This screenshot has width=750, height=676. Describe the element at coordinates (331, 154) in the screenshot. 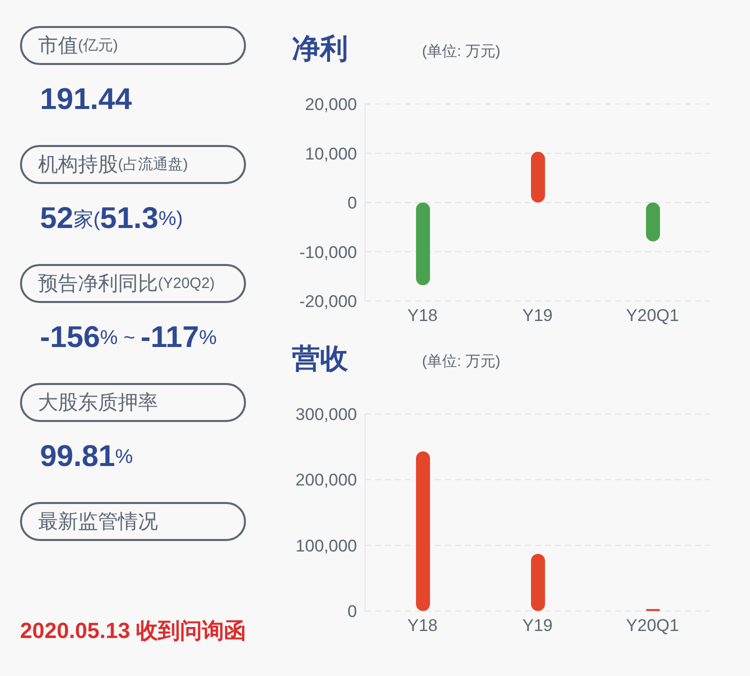

I see `y-tick-label: 10,000` at that location.